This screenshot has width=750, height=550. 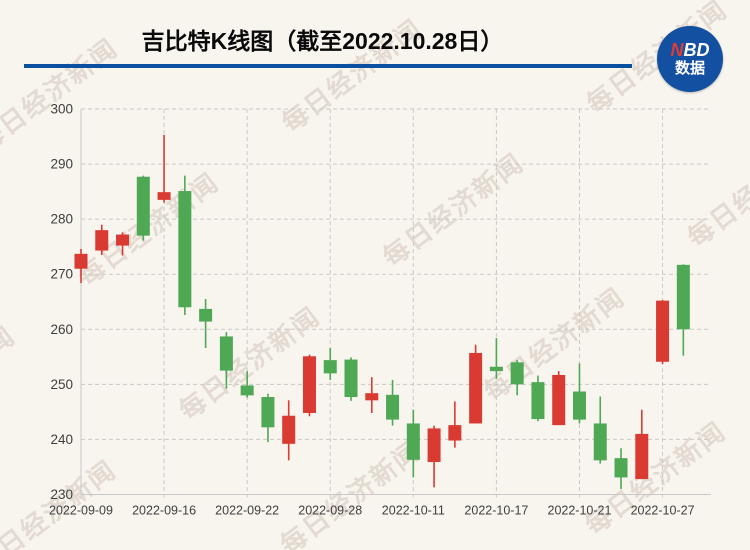 What do you see at coordinates (677, 49) in the screenshot?
I see `nbd-logo-n: N` at bounding box center [677, 49].